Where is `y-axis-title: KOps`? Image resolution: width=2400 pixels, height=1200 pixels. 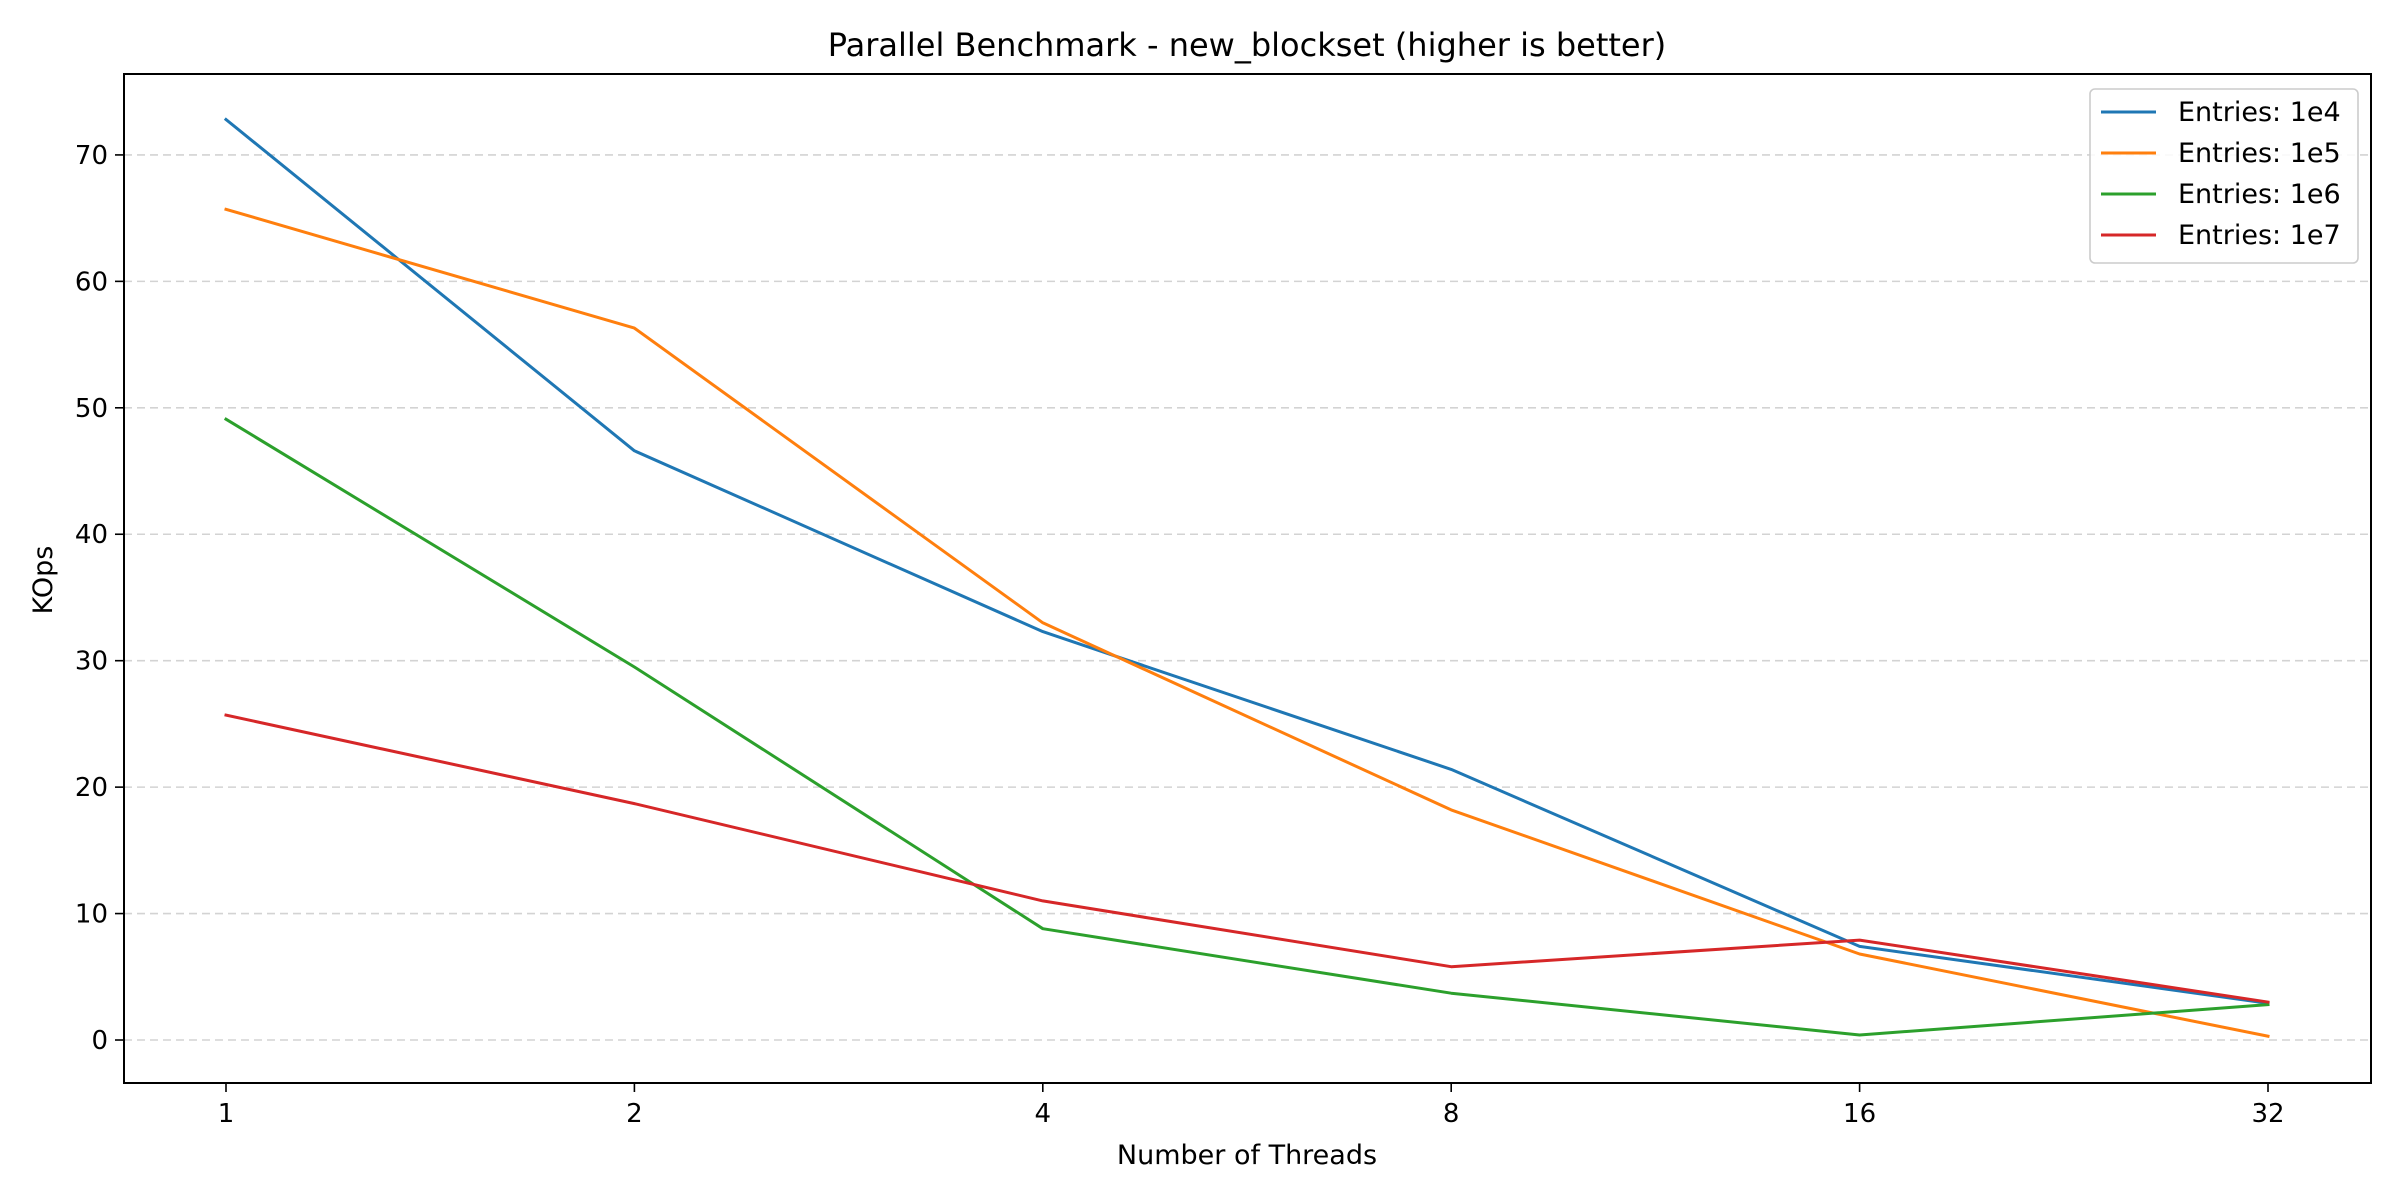
y-axis-title: KOps is located at coordinates (43, 580).